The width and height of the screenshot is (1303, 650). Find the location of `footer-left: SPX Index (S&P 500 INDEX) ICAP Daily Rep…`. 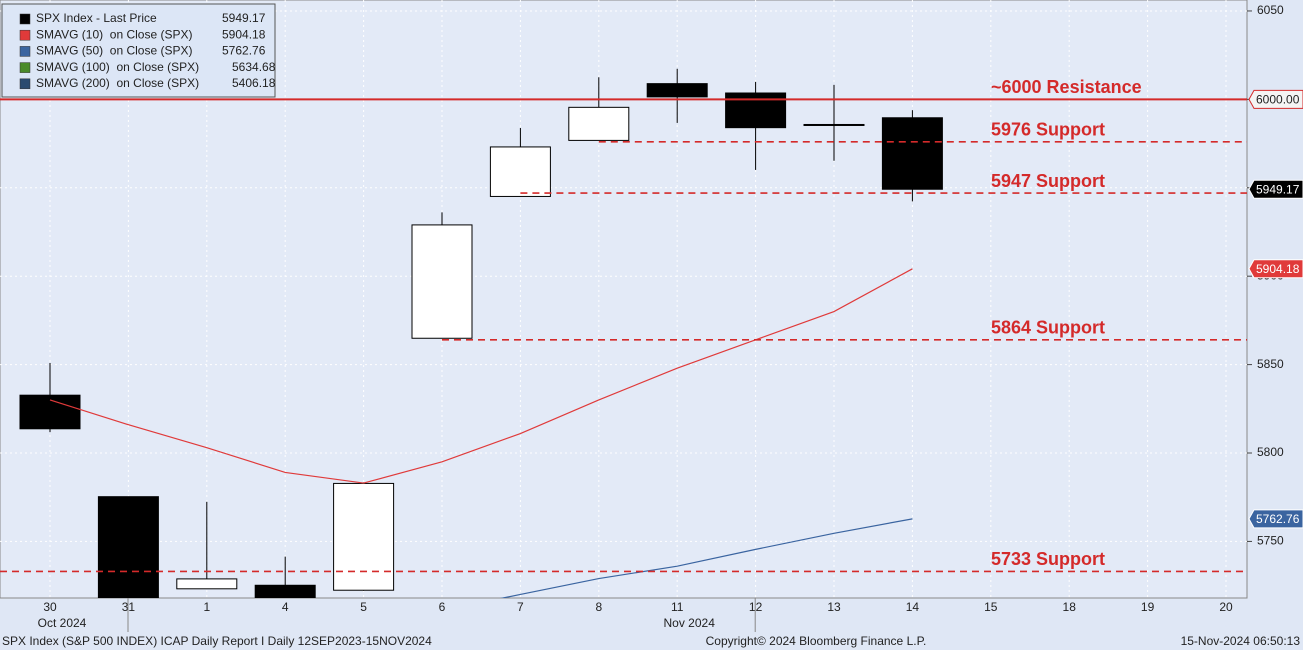

footer-left: SPX Index (S&P 500 INDEX) ICAP Daily Rep… is located at coordinates (217, 641).